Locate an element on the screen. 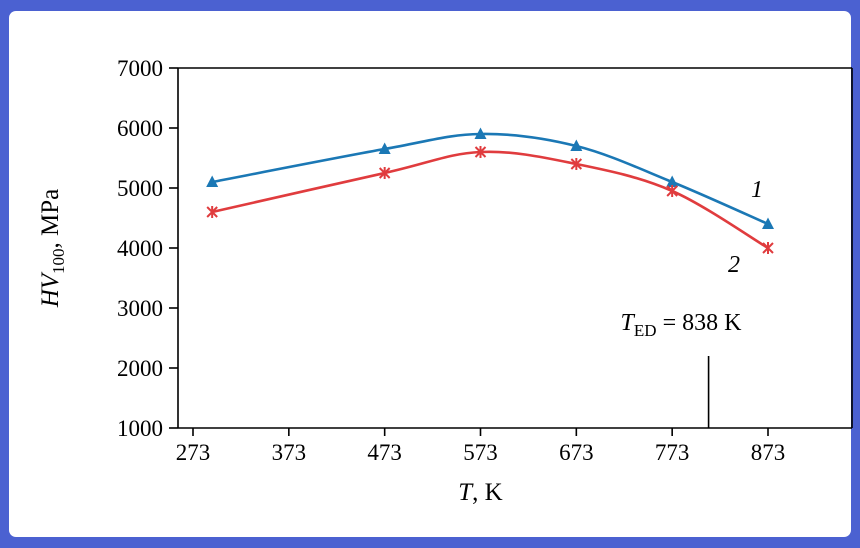 The image size is (860, 548). y-axis-label-rest: , MPa is located at coordinates (50, 219).